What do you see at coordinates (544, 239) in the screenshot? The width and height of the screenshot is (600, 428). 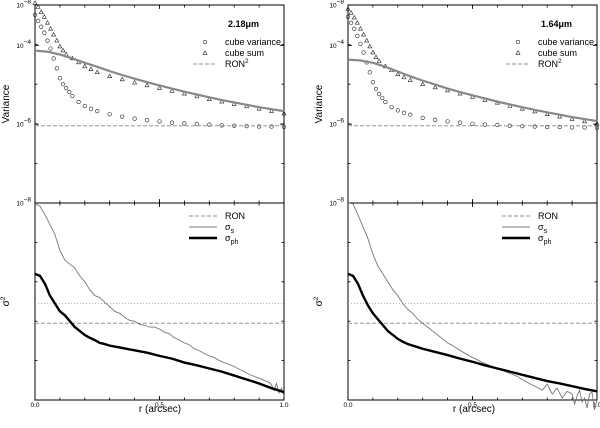 I see `legend-label: σph` at bounding box center [544, 239].